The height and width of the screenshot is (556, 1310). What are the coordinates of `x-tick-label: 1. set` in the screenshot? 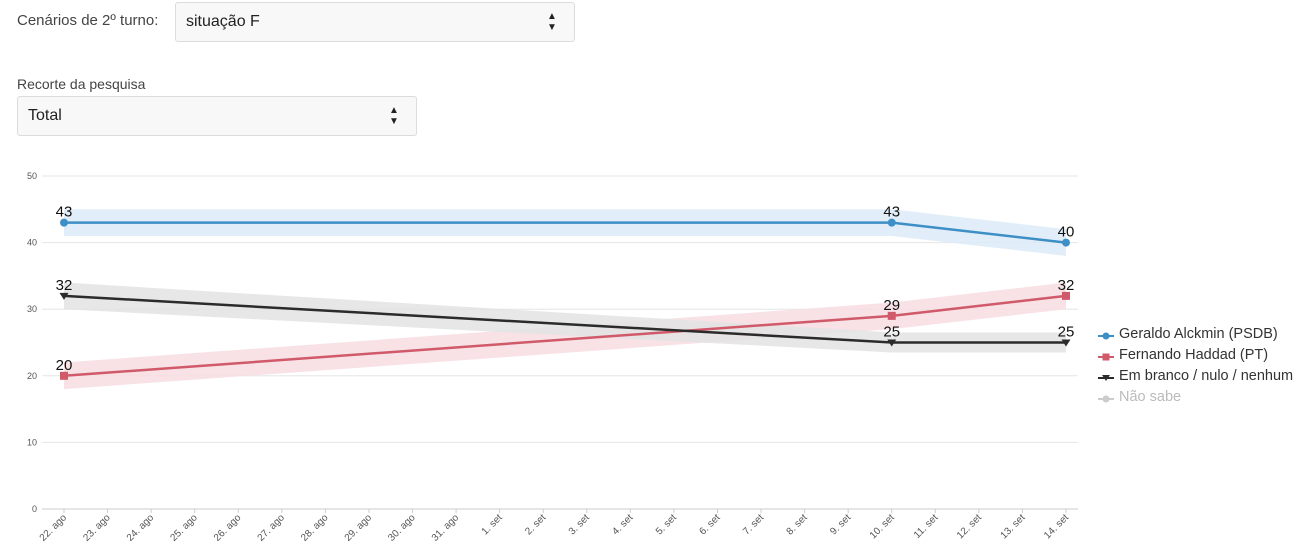 It's located at (492, 524).